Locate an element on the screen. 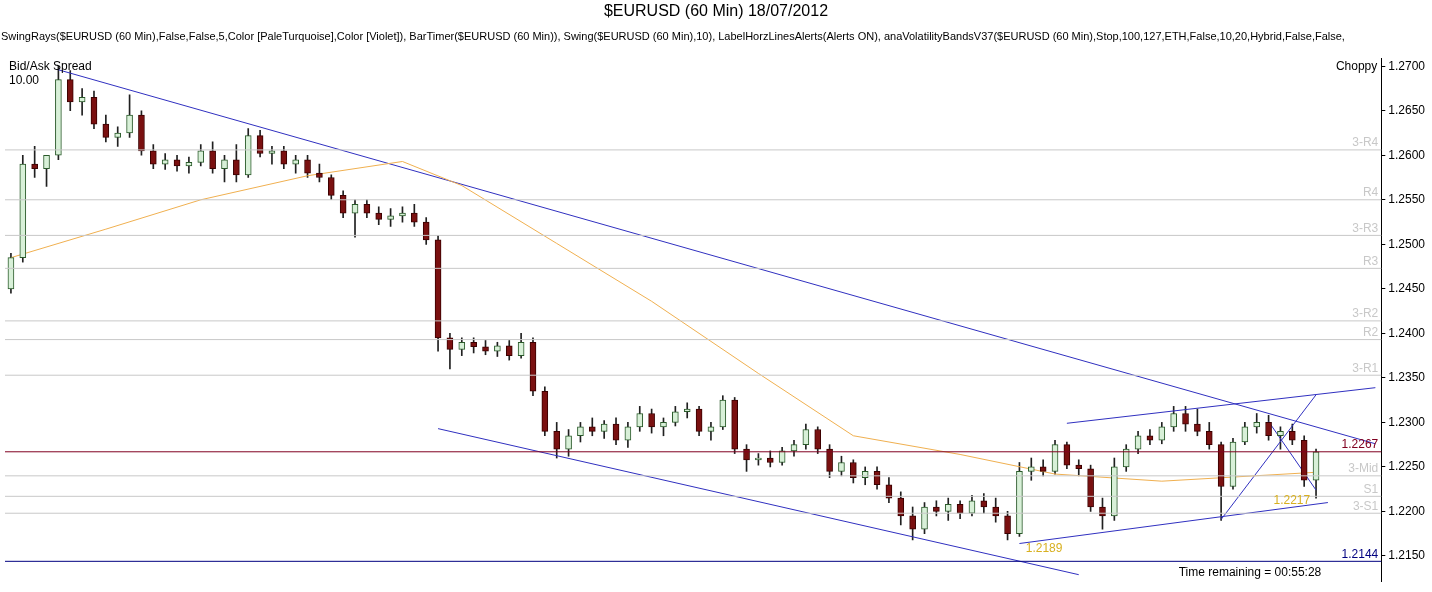  y-tick-label: 1.2550 is located at coordinates (1407, 199).